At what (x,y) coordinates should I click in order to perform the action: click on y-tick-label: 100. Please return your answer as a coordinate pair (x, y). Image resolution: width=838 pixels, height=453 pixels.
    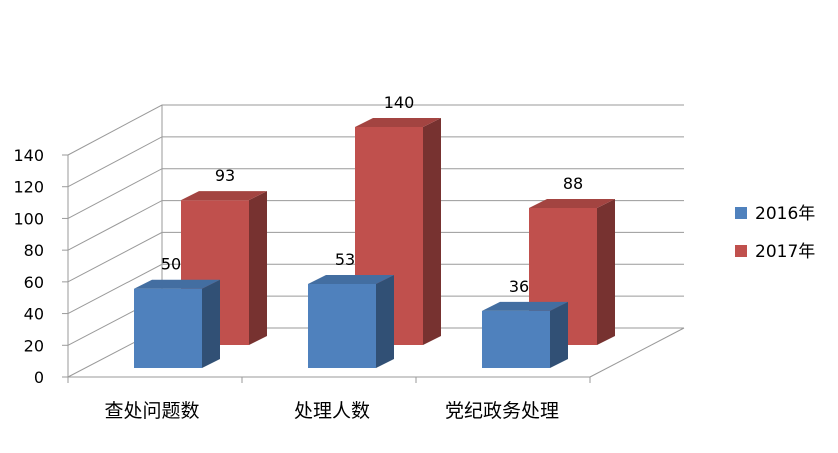
    Looking at the image, I should click on (28, 218).